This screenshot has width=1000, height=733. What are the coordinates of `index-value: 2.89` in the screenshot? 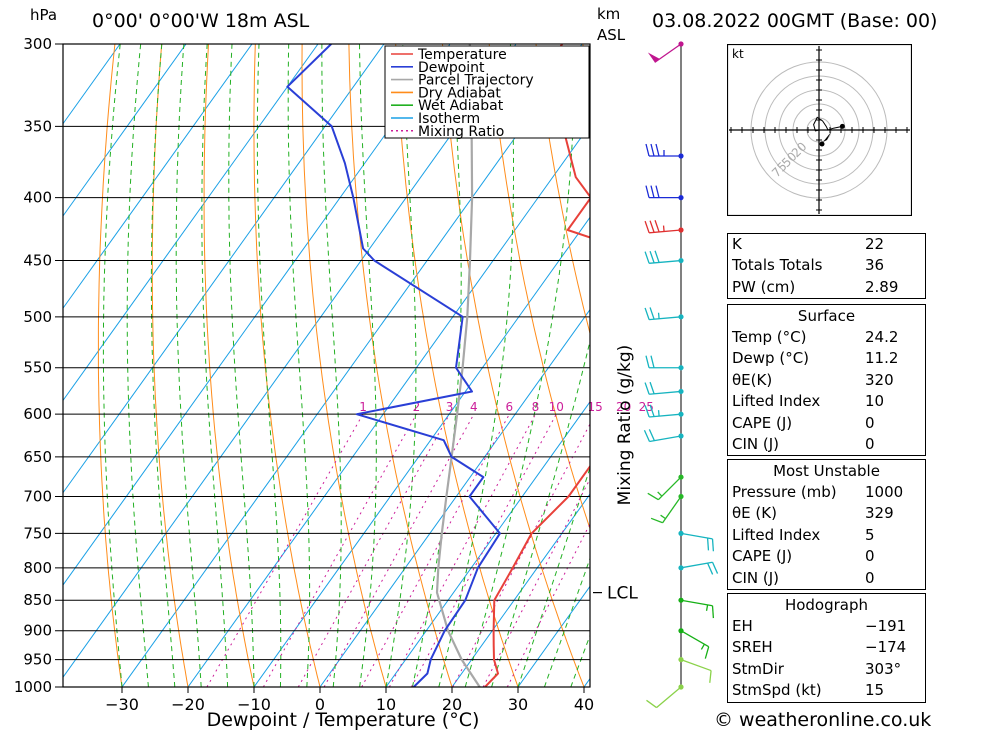 It's located at (882, 286).